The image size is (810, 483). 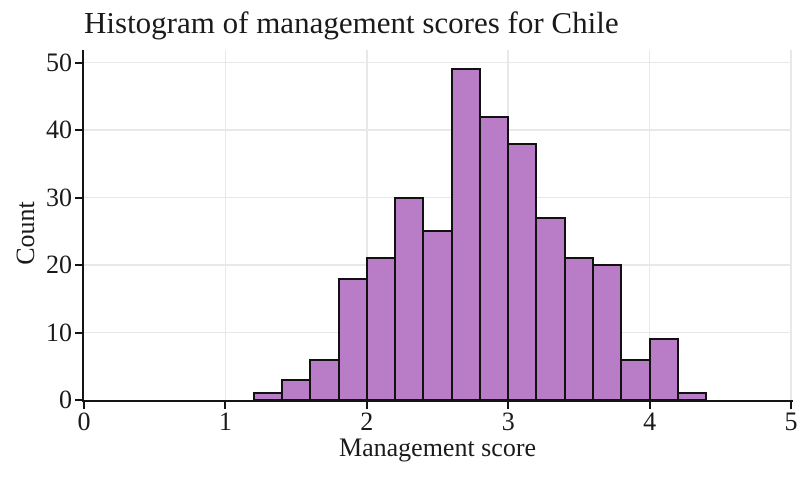 I want to click on x-tick-label-5: 5, so click(x=791, y=421).